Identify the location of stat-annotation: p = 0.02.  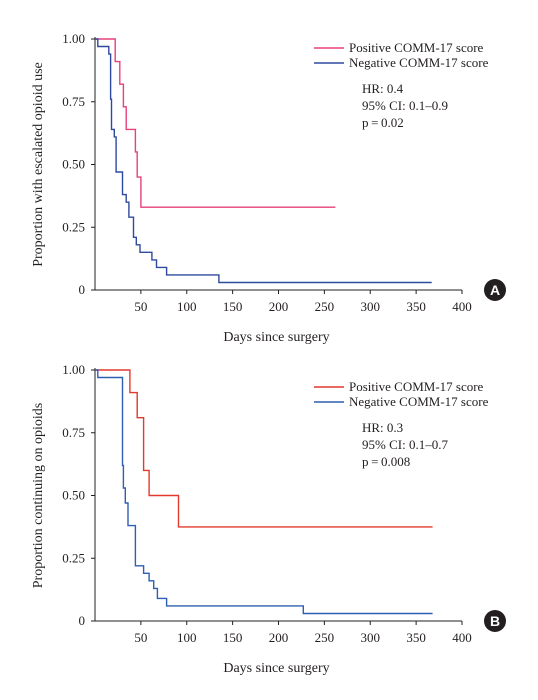
(383, 122).